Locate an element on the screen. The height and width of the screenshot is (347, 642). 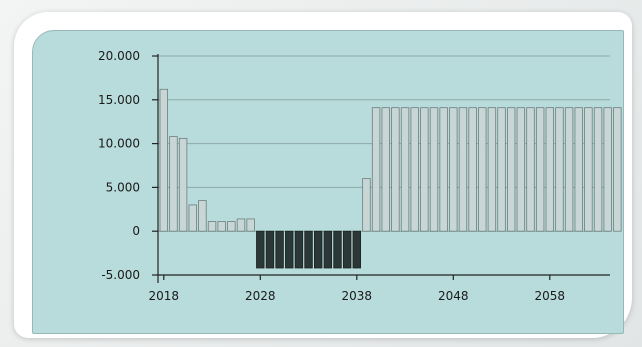
y-tick-label: 10.000 is located at coordinates (119, 144).